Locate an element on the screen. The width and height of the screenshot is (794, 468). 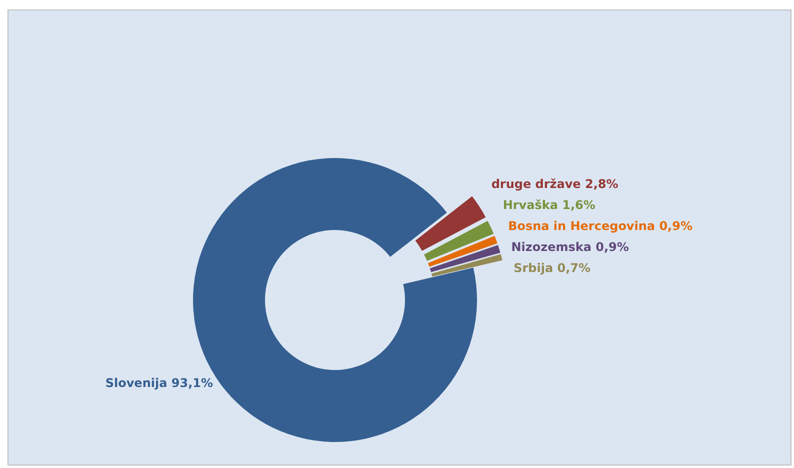
slice-label: Srbija 0,7% is located at coordinates (552, 268).